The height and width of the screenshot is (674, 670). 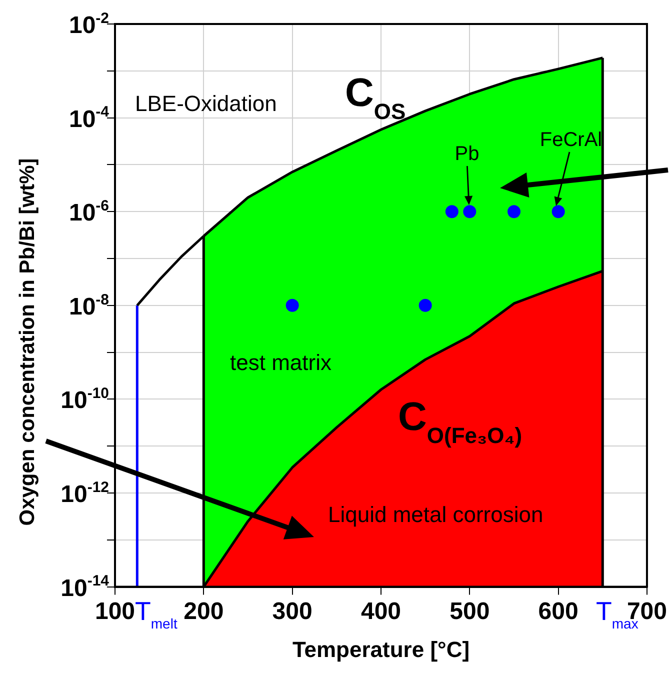 What do you see at coordinates (470, 611) in the screenshot?
I see `x-tick-label: 500` at bounding box center [470, 611].